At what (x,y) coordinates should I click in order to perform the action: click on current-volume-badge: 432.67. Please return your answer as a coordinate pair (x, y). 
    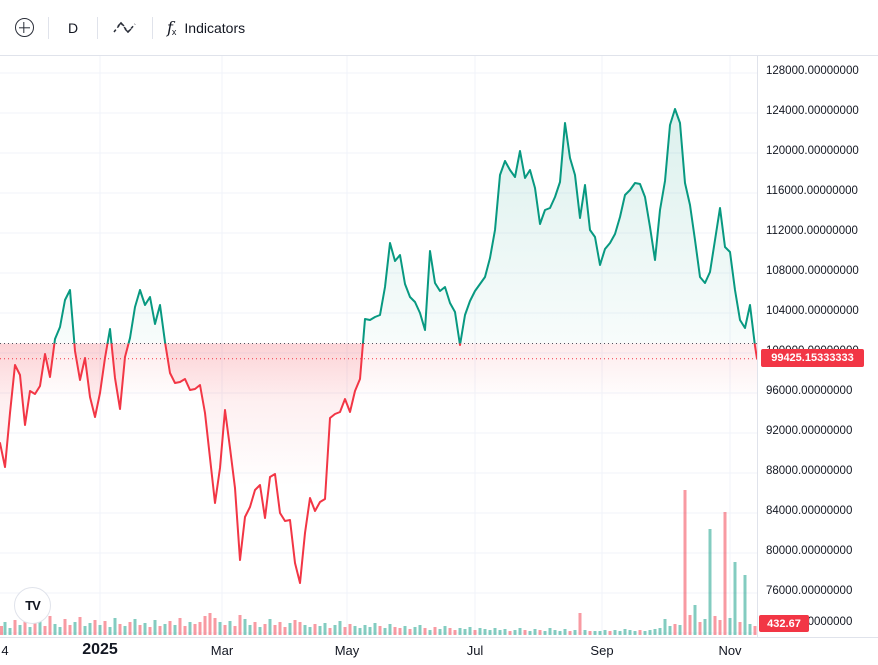
    Looking at the image, I should click on (784, 623).